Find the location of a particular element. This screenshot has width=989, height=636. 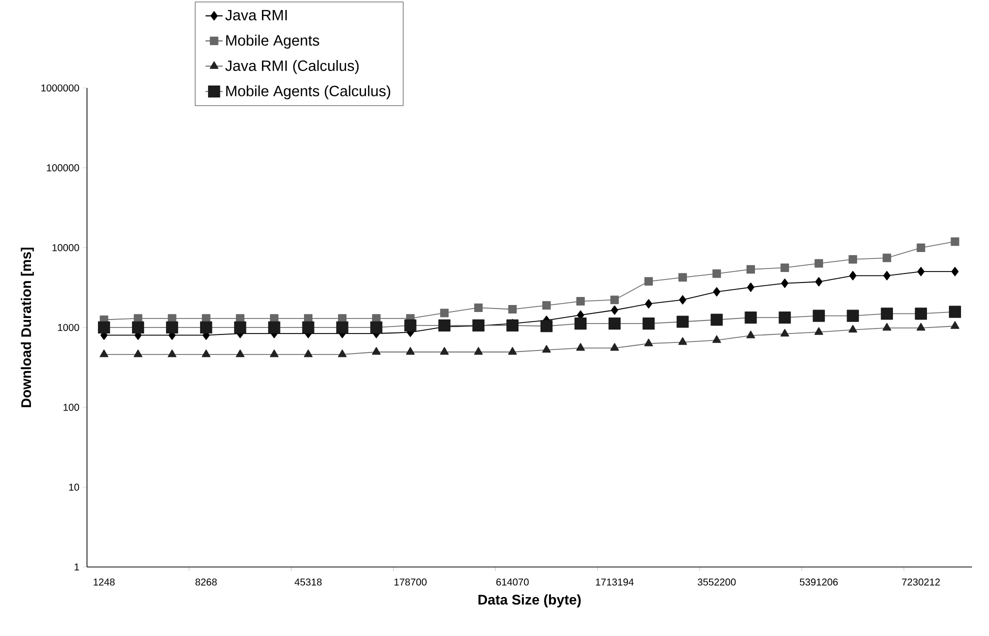

x-tick-label: 1248 is located at coordinates (104, 582).